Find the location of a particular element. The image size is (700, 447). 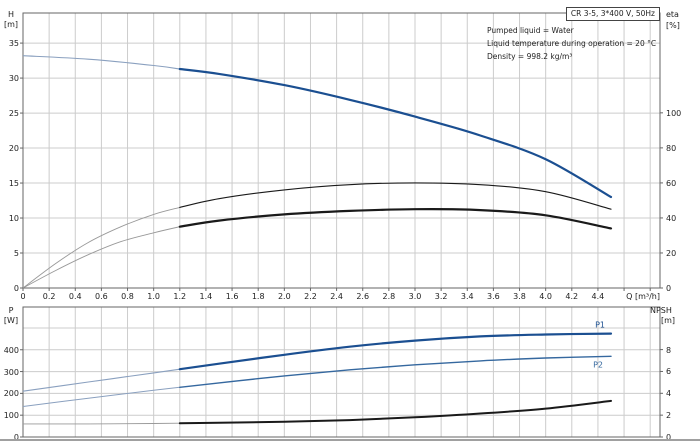

y-tick-label-left: 5 is located at coordinates (16, 253).